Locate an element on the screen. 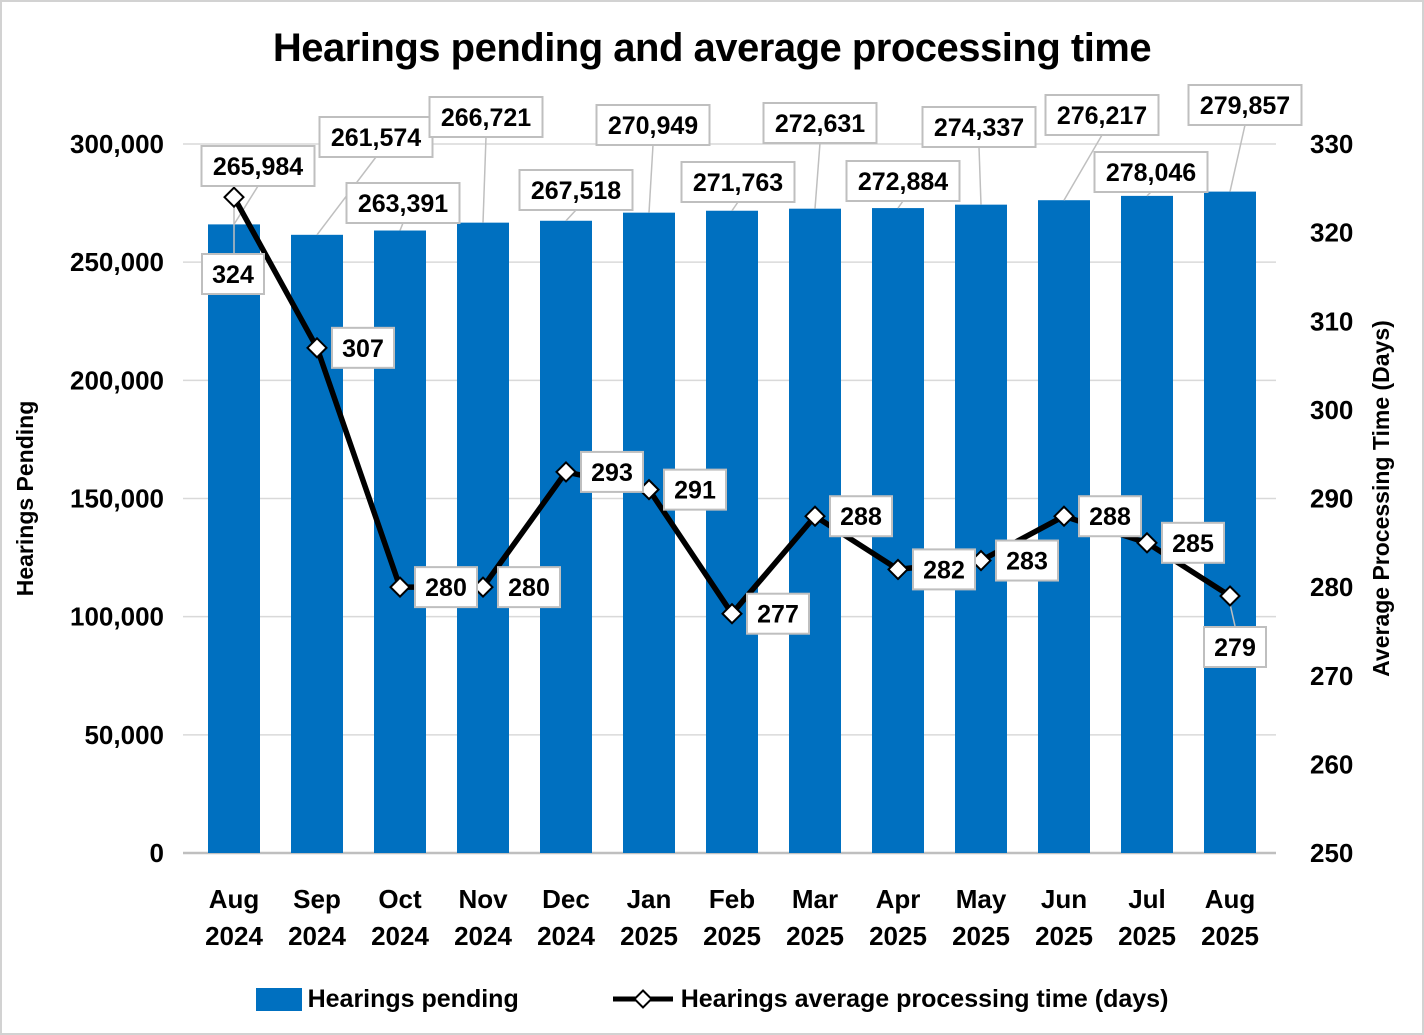 This screenshot has width=1424, height=1035. bar-value-label-text: 266,721 is located at coordinates (486, 118).